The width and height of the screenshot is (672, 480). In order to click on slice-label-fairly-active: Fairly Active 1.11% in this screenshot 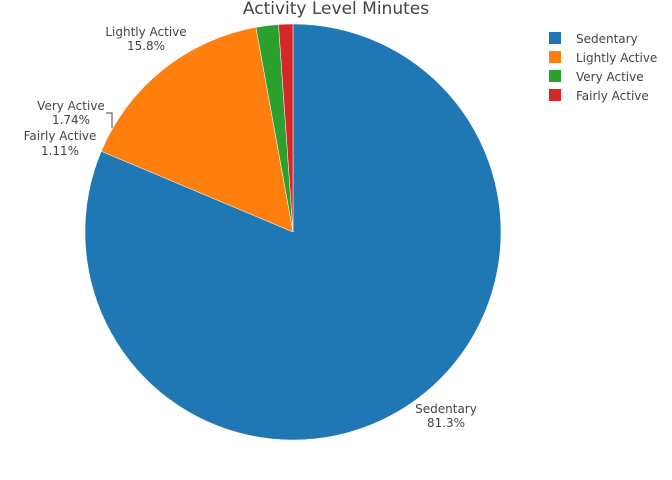, I will do `click(60, 143)`.